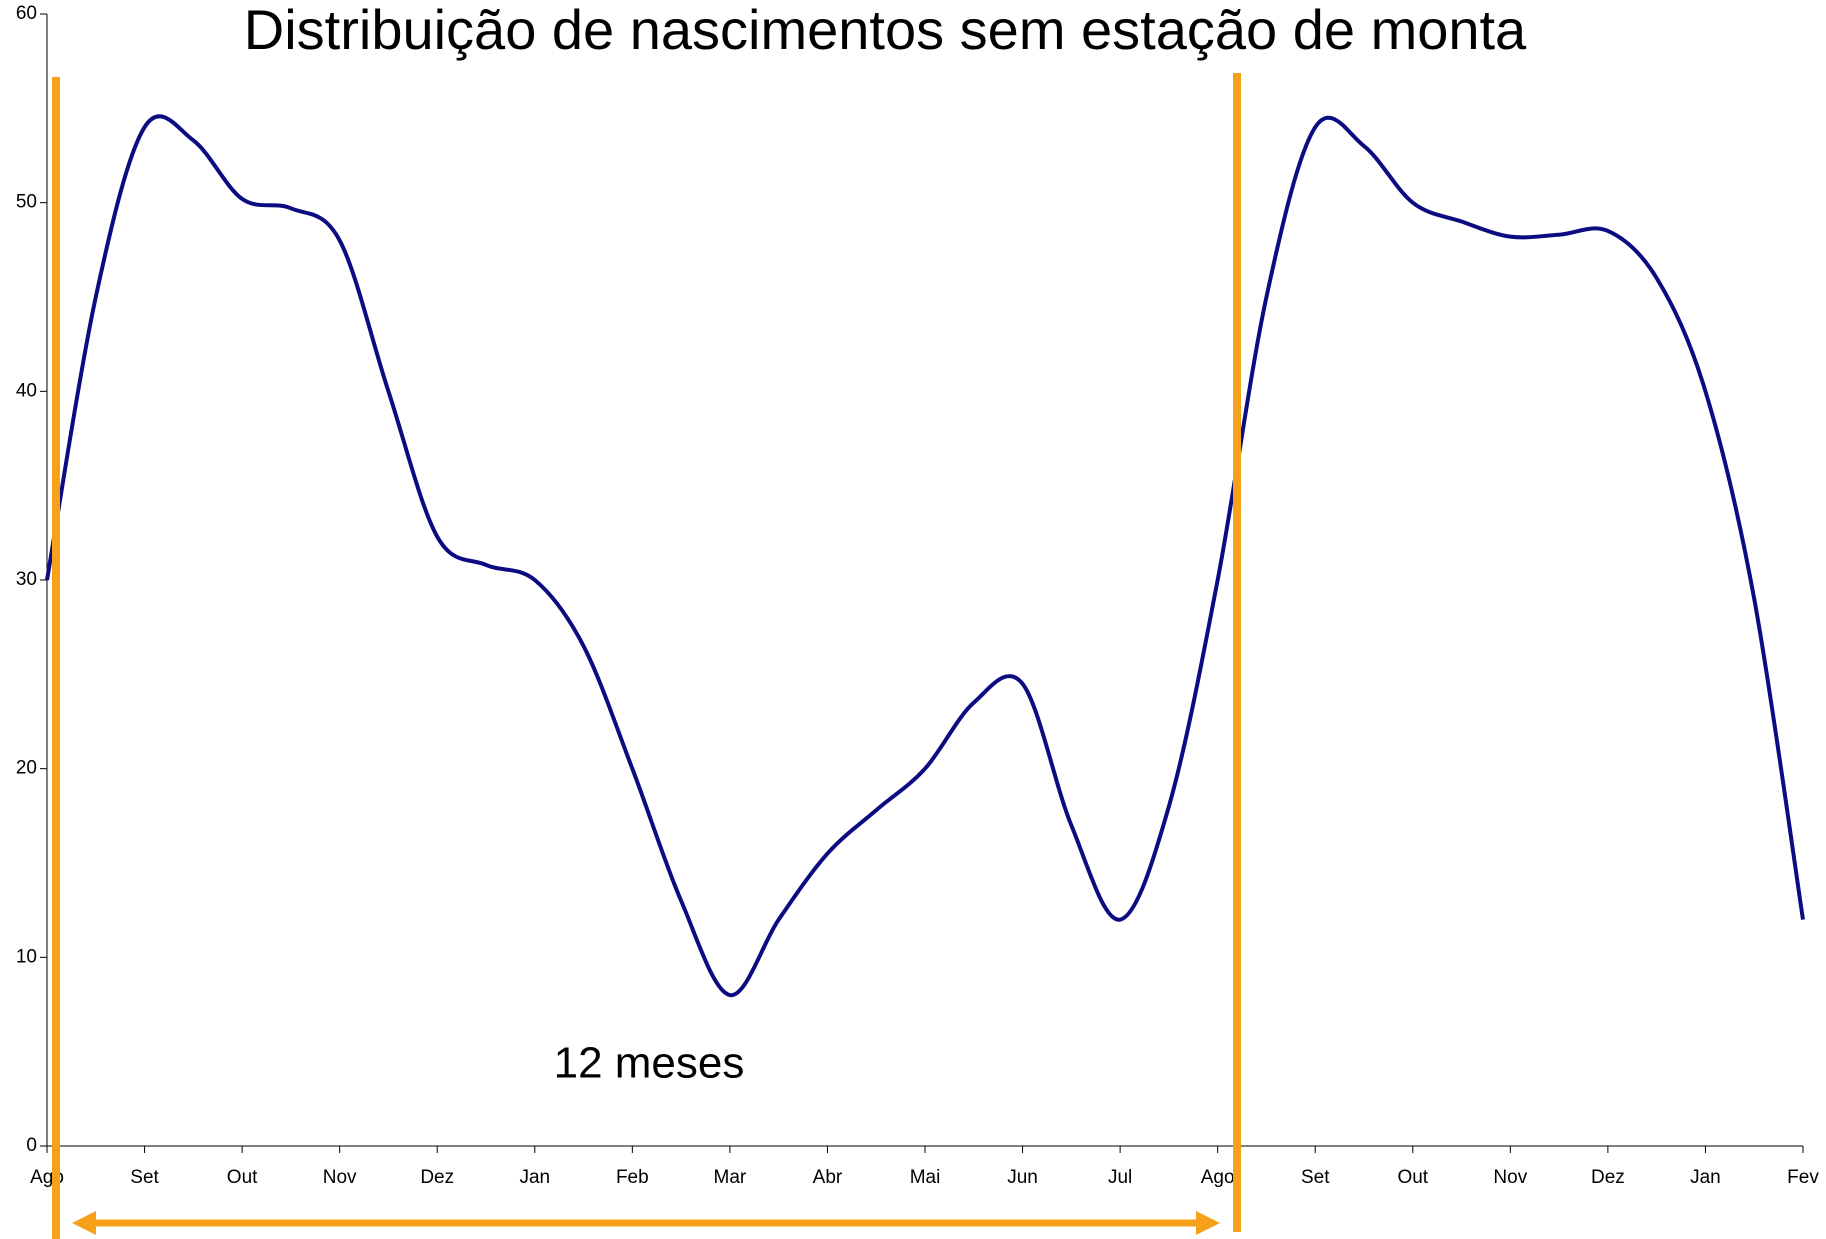 This screenshot has height=1239, width=1826. Describe the element at coordinates (84, 1223) in the screenshot. I see `arrow-head-left` at that location.